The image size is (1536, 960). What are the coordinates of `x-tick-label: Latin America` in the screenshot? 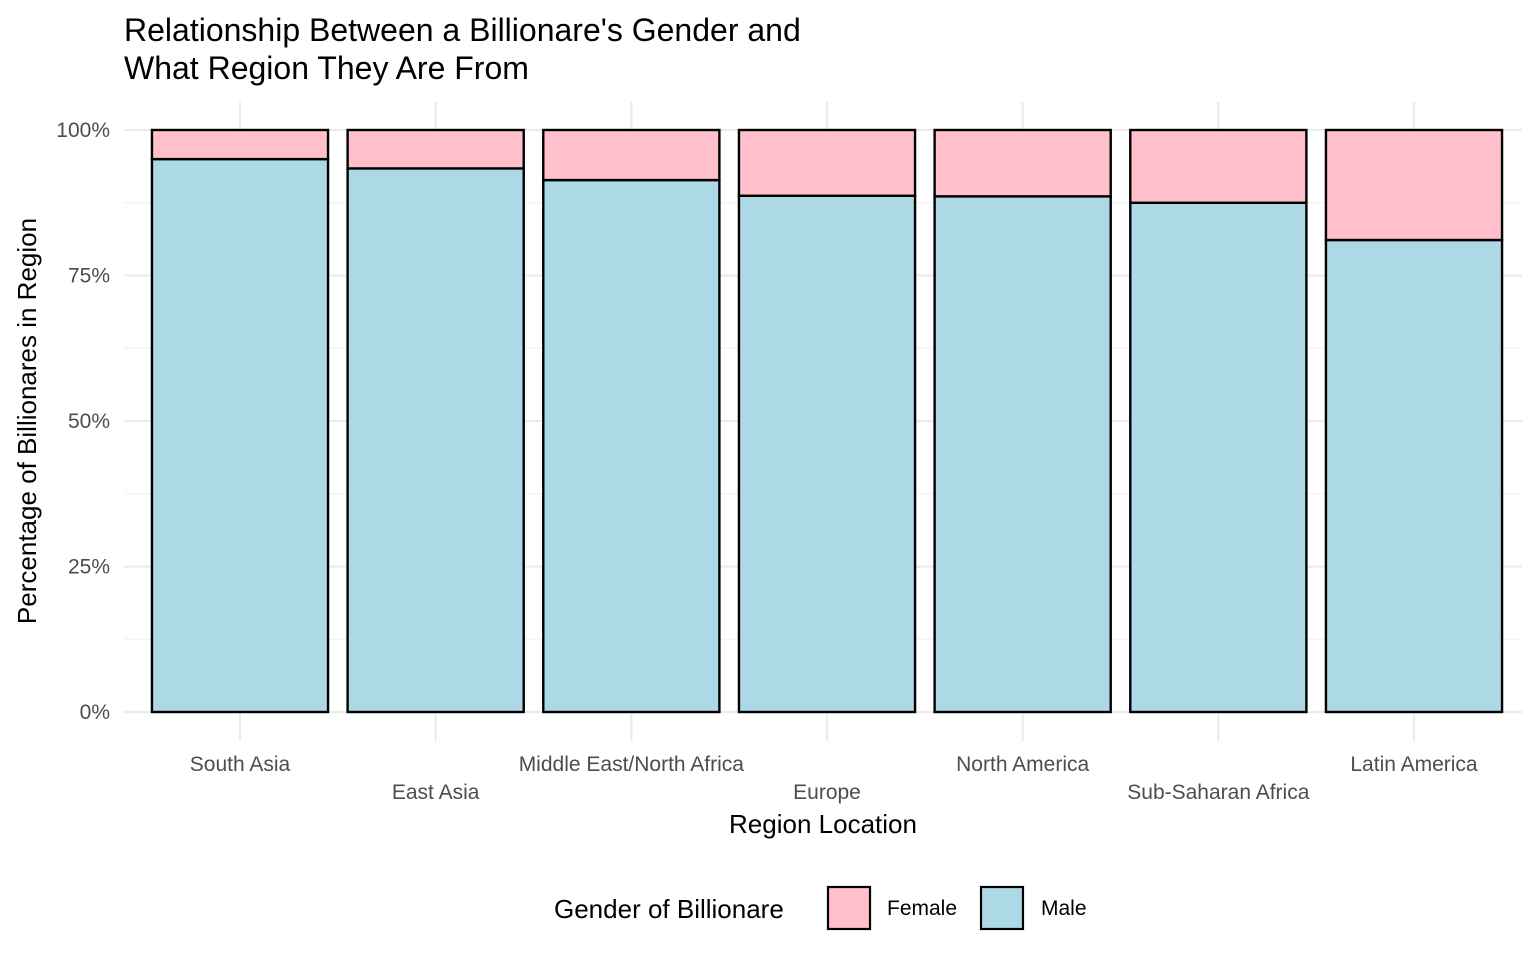 It's located at (1414, 764).